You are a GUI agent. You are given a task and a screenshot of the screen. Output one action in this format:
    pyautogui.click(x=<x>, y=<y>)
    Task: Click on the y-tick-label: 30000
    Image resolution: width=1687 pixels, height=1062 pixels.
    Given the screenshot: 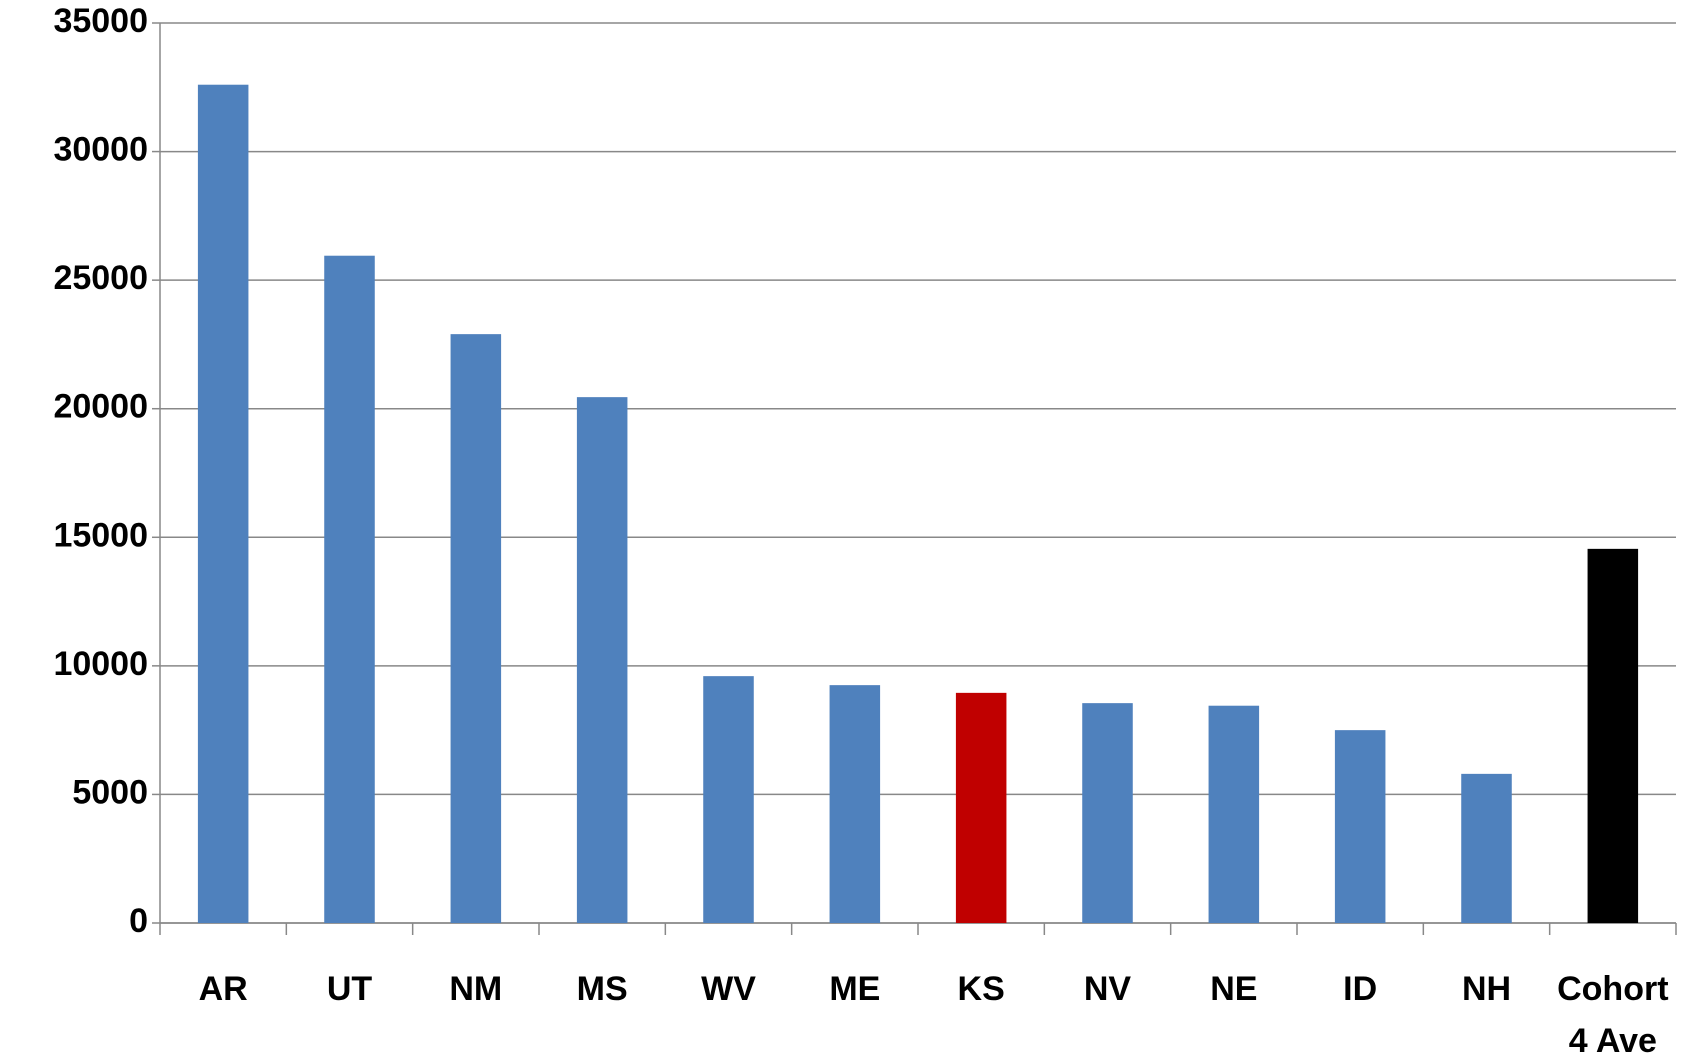 What is the action you would take?
    pyautogui.click(x=100, y=150)
    